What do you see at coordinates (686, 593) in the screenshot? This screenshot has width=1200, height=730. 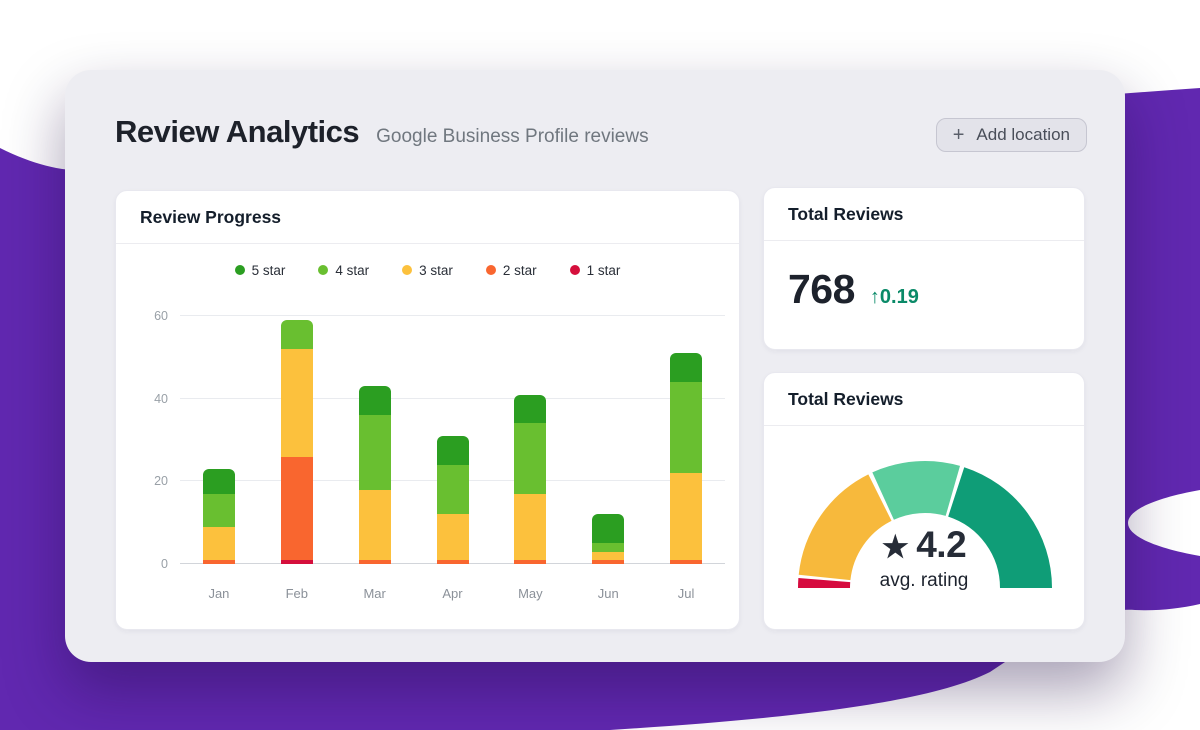 I see `x-tick-label: Jul` at bounding box center [686, 593].